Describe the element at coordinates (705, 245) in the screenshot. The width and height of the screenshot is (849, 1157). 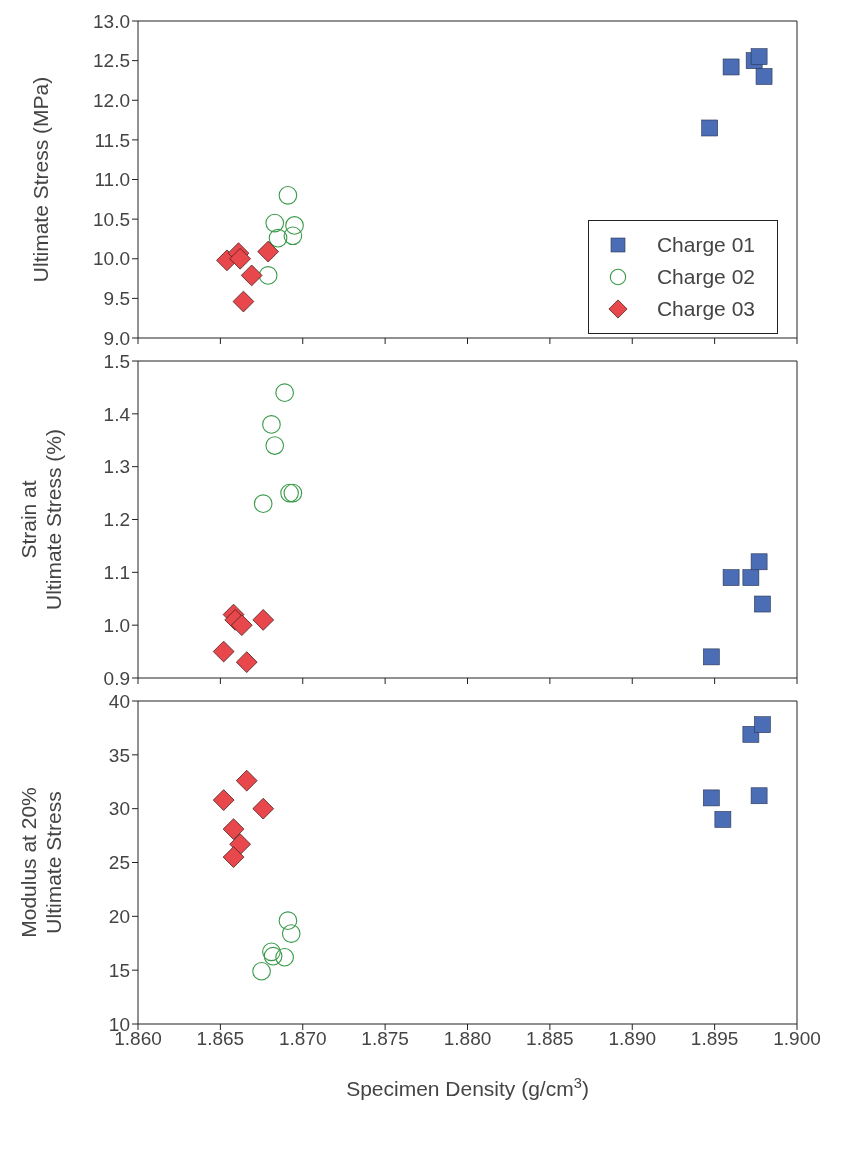
I see `legend-label: Charge 01` at that location.